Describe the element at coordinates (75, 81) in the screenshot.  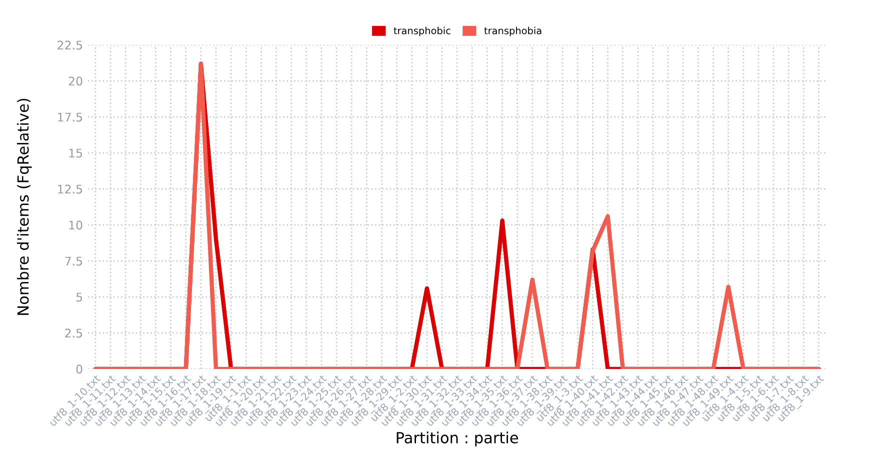
I see `y-tick-label: 20` at that location.